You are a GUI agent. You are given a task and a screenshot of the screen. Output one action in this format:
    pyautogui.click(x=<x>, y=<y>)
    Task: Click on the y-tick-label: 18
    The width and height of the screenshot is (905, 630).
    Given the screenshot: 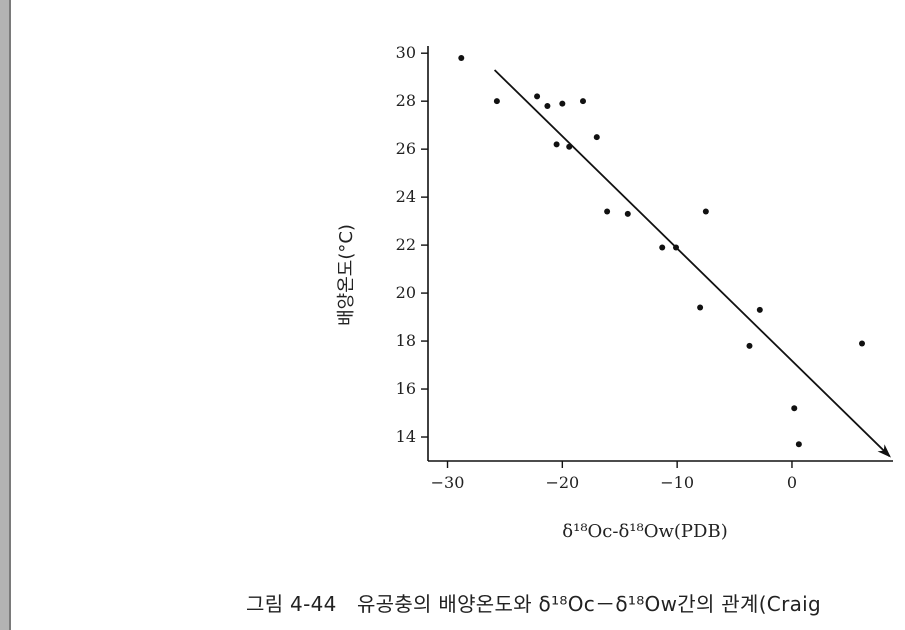 What is the action you would take?
    pyautogui.click(x=406, y=340)
    